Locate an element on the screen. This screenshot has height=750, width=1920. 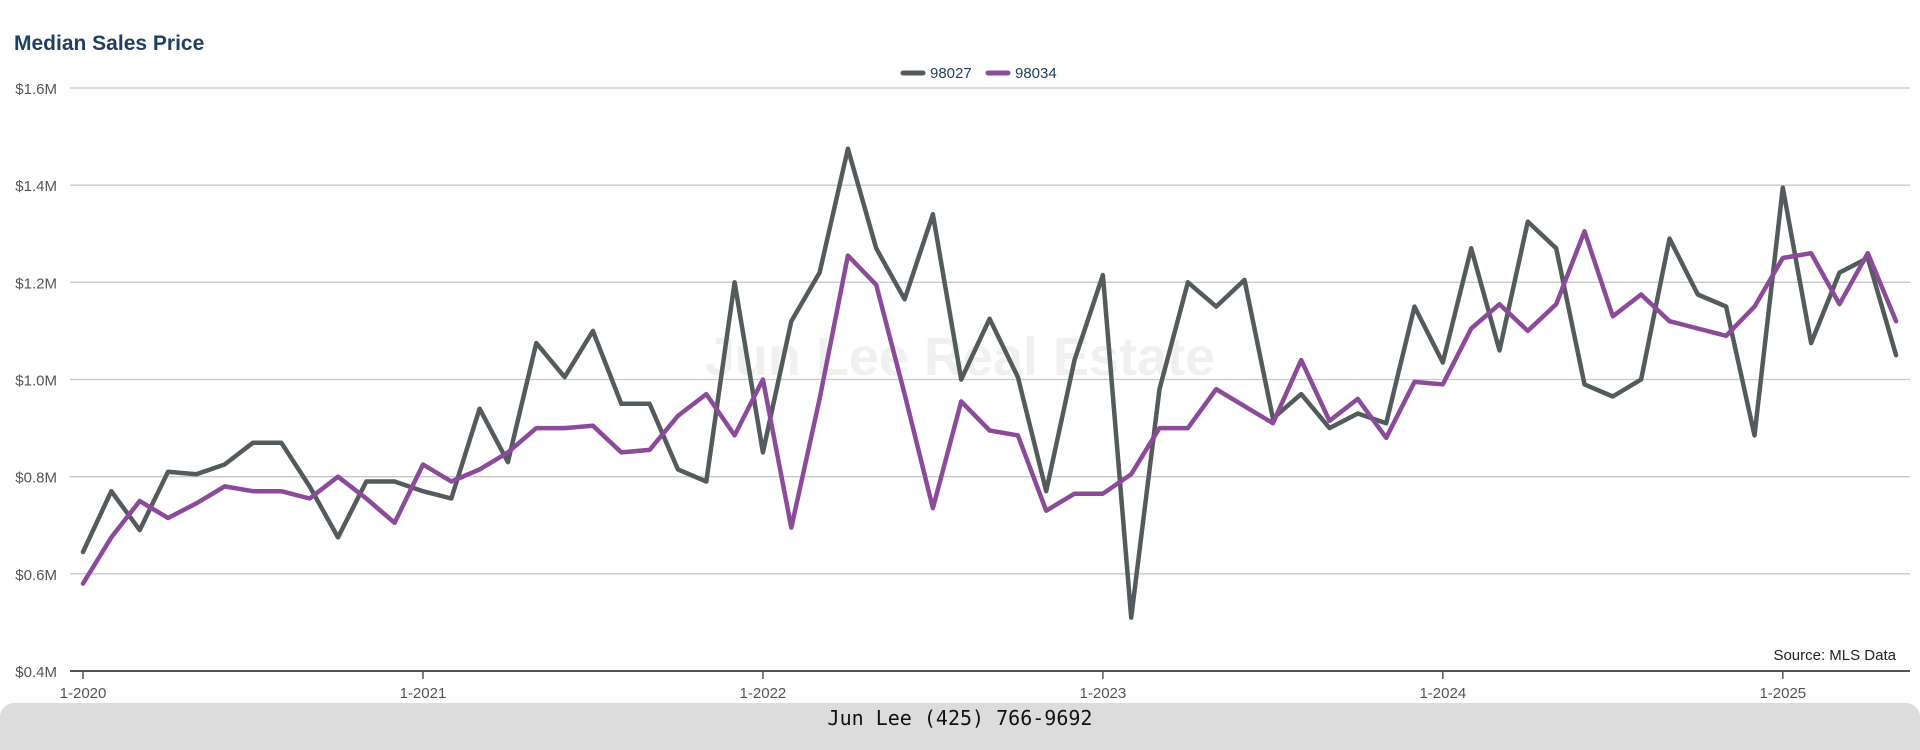
y-tick-label: $1.0M is located at coordinates (36, 381).